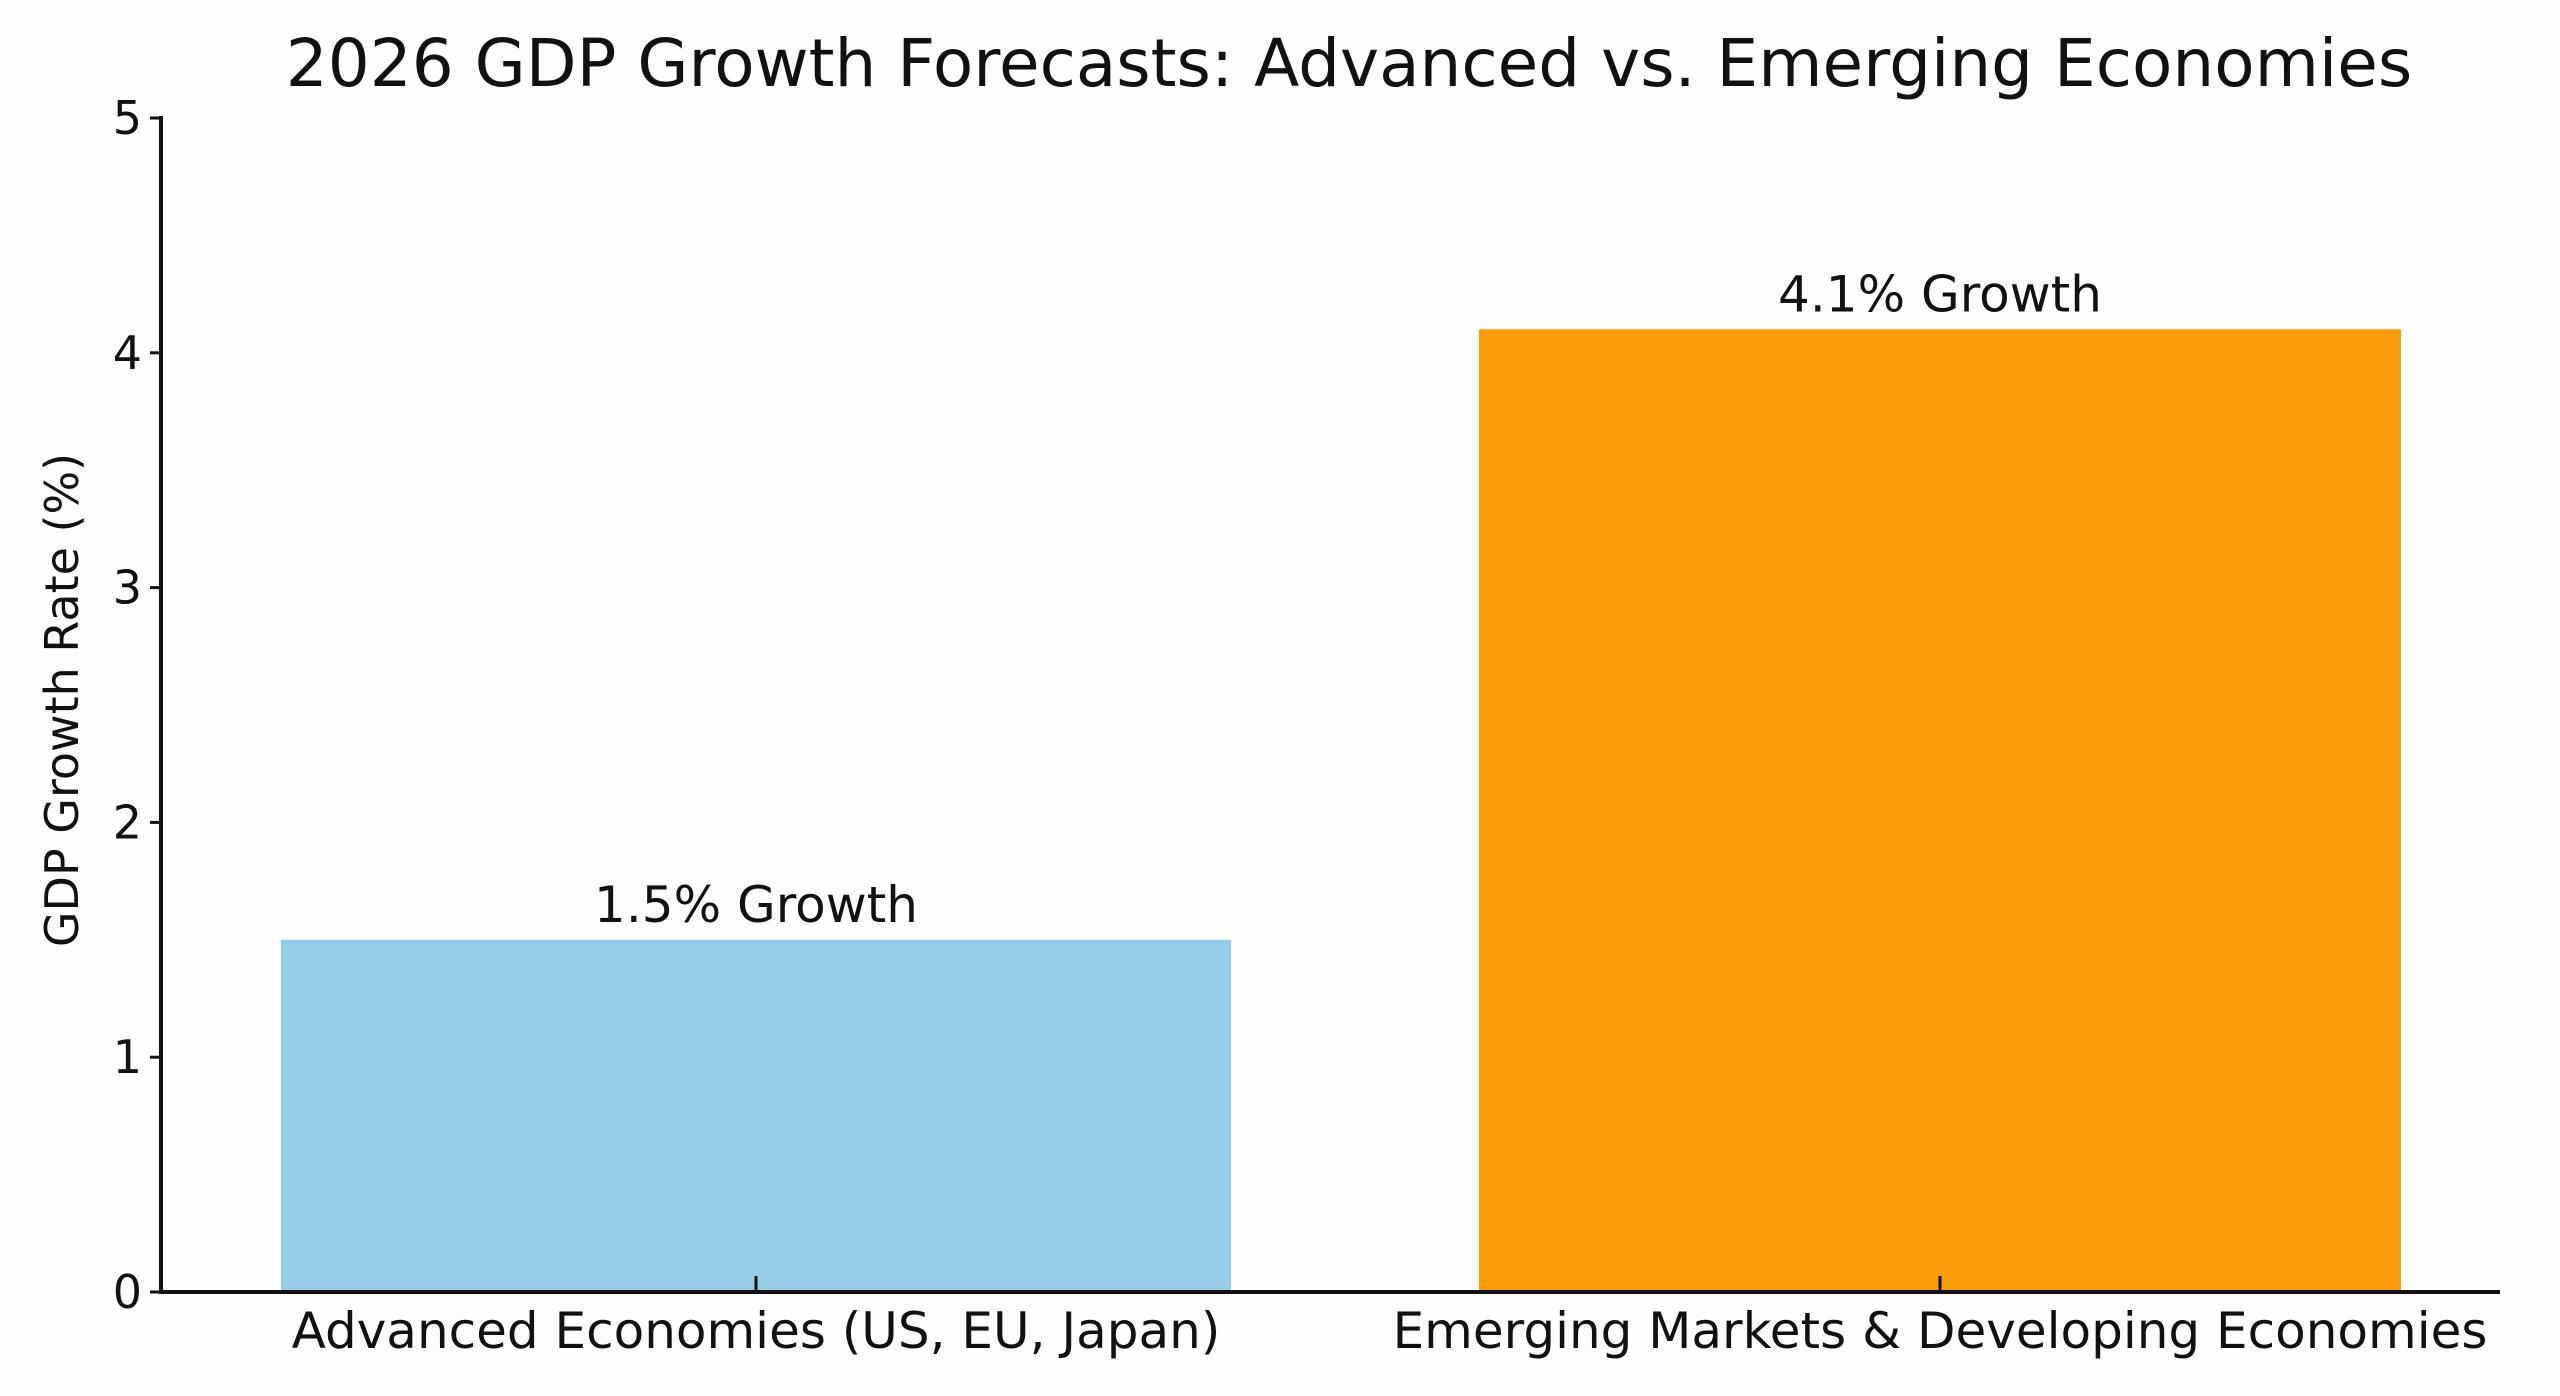 Image resolution: width=2560 pixels, height=1396 pixels. I want to click on y-axis-label: GDP Growth Rate (%), so click(62, 700).